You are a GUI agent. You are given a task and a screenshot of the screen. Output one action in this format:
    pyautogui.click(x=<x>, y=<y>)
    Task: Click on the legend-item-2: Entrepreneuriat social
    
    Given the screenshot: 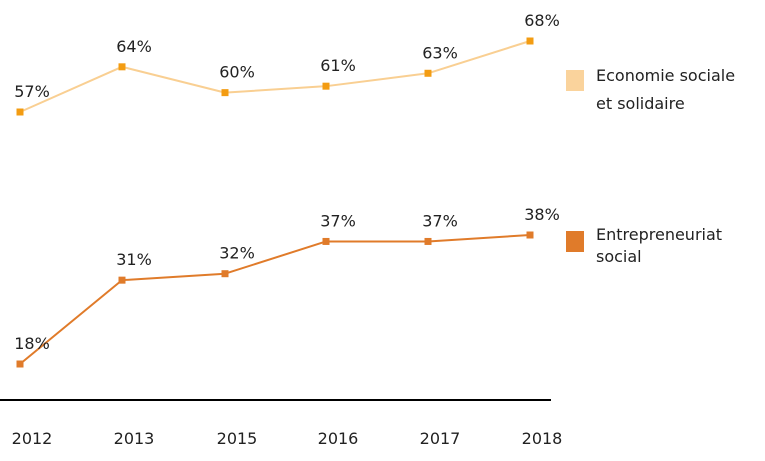 What is the action you would take?
    pyautogui.click(x=644, y=245)
    